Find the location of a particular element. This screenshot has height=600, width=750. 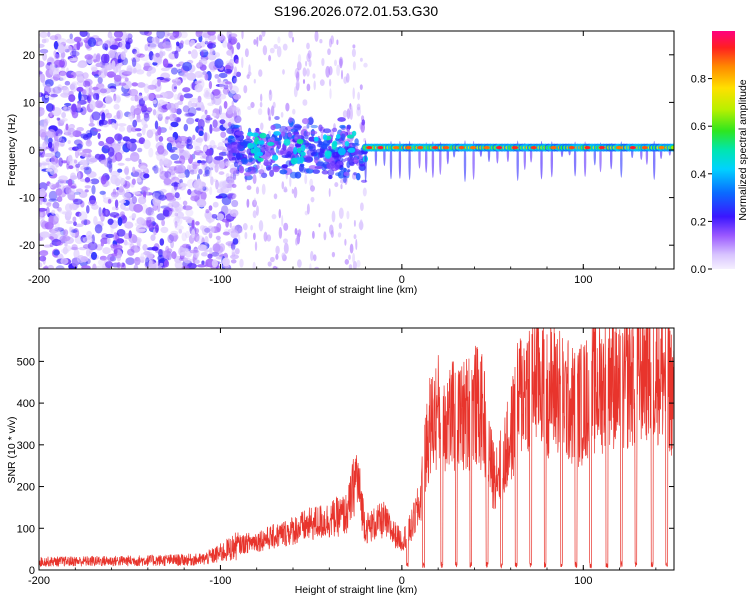

snr-x-tick-label: -200 is located at coordinates (39, 581).